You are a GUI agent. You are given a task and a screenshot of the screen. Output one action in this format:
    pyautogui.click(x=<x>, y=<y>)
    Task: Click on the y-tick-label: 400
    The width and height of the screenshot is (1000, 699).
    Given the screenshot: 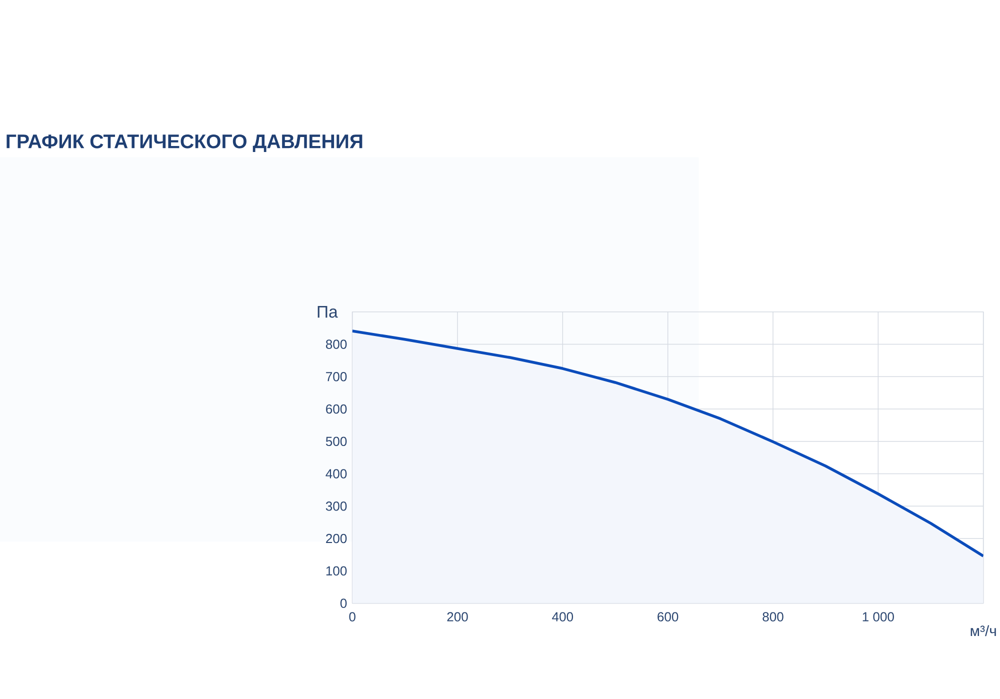 What is the action you would take?
    pyautogui.click(x=336, y=473)
    